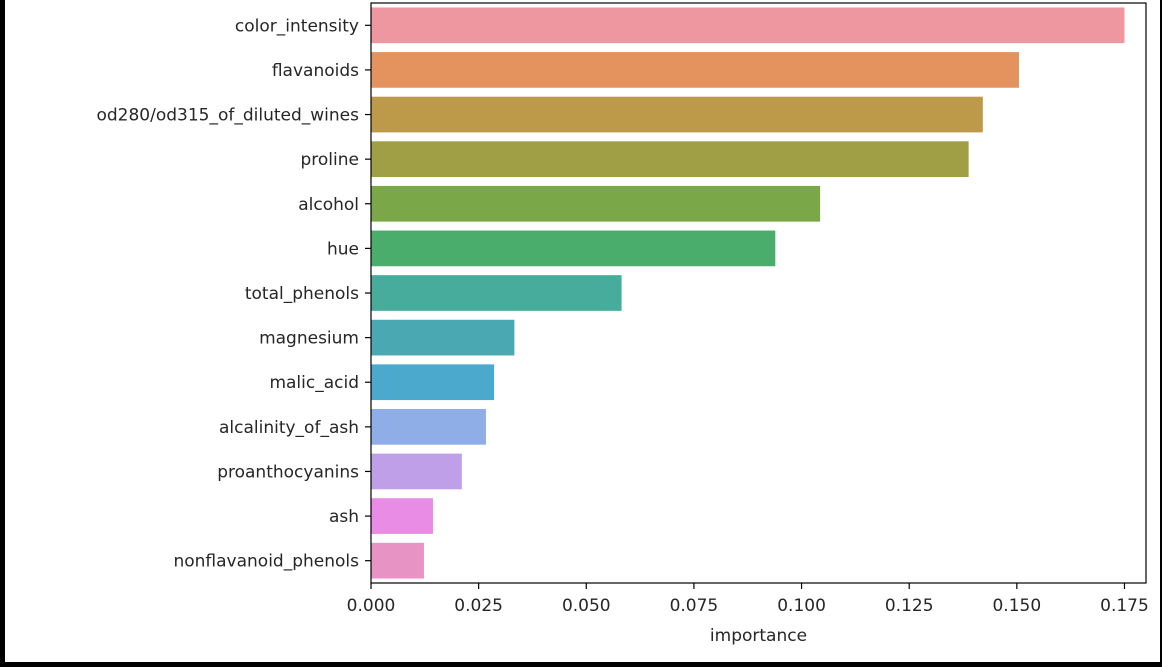 This screenshot has width=1162, height=667. I want to click on bar-proanthocyanins, so click(416, 471).